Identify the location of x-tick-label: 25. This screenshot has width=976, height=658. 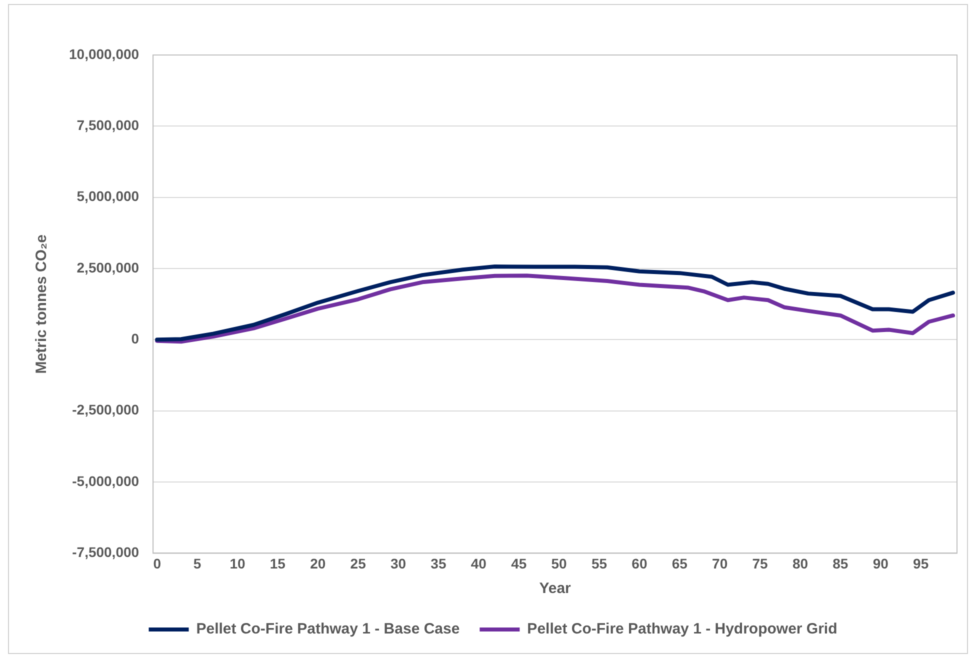
(358, 563).